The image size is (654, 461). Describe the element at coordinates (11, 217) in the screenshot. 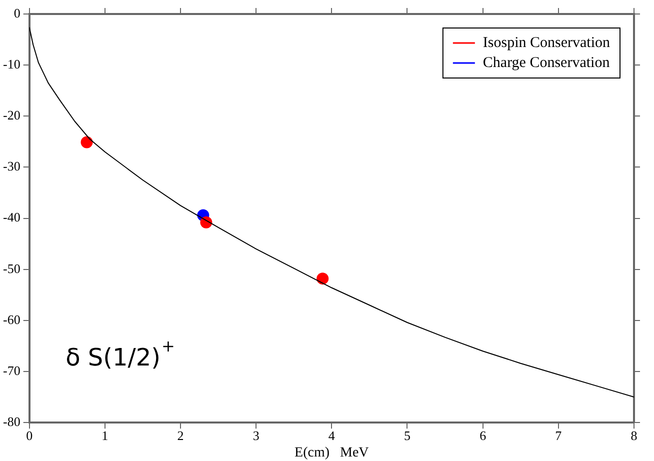

I see `y-tick-label: -40` at that location.